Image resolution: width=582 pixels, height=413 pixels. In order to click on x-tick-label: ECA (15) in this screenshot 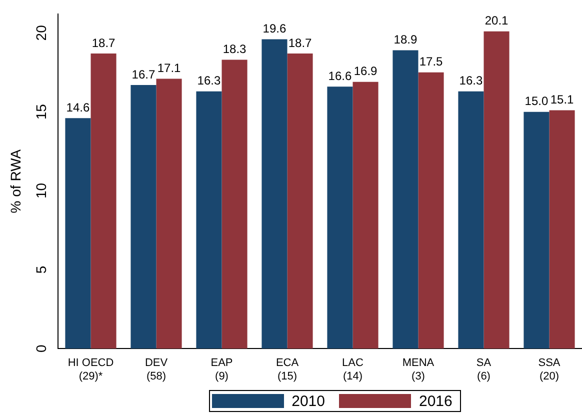, I will do `click(288, 369)`.